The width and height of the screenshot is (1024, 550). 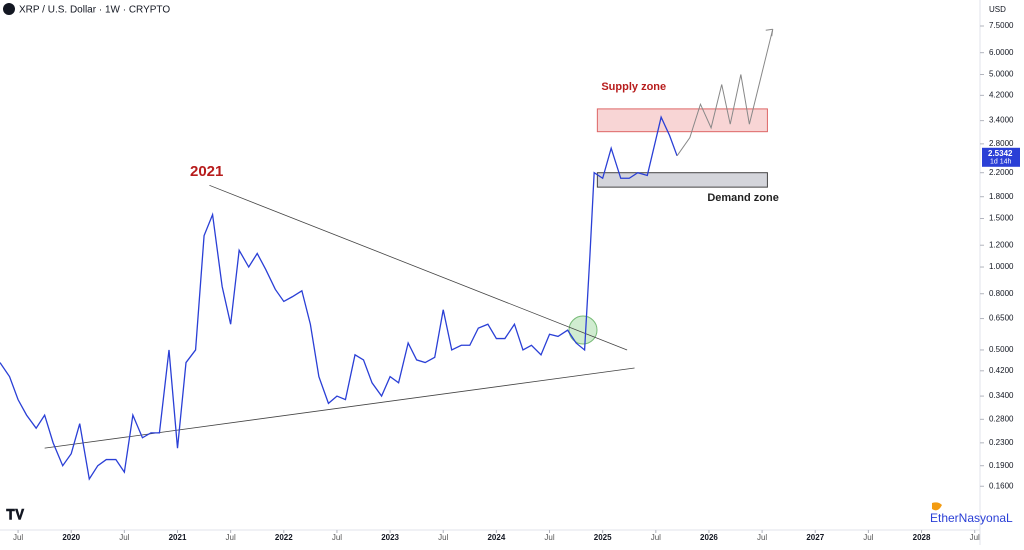 I want to click on y-tick-label: 1.2000, so click(x=1001, y=244).